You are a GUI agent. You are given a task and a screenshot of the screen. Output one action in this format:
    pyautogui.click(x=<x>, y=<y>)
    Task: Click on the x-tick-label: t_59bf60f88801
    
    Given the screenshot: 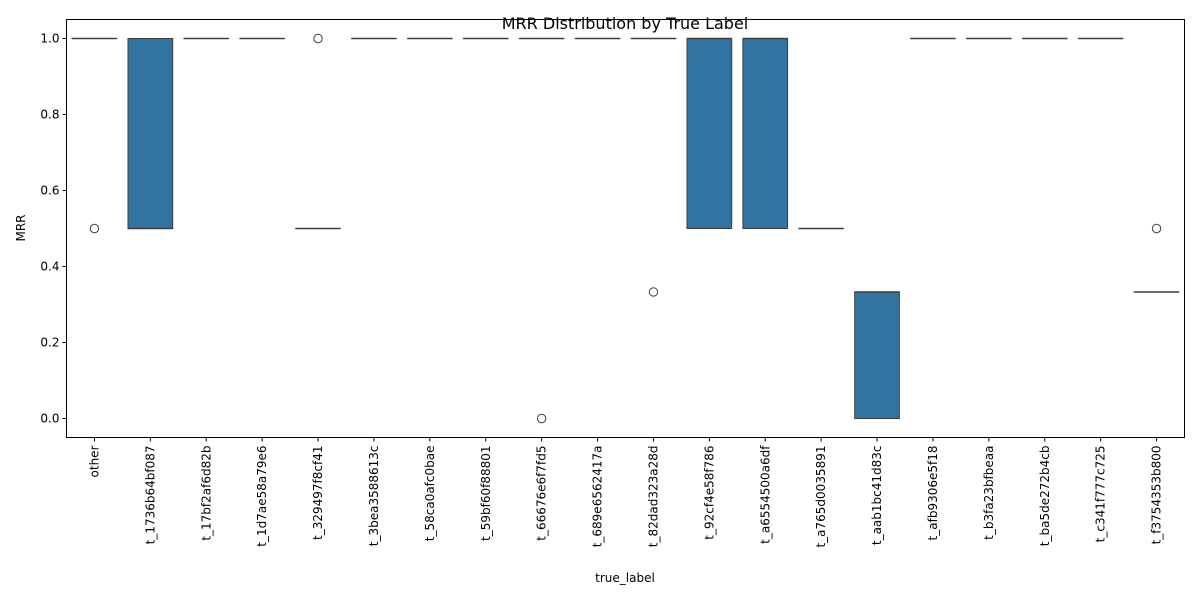 What is the action you would take?
    pyautogui.click(x=486, y=493)
    